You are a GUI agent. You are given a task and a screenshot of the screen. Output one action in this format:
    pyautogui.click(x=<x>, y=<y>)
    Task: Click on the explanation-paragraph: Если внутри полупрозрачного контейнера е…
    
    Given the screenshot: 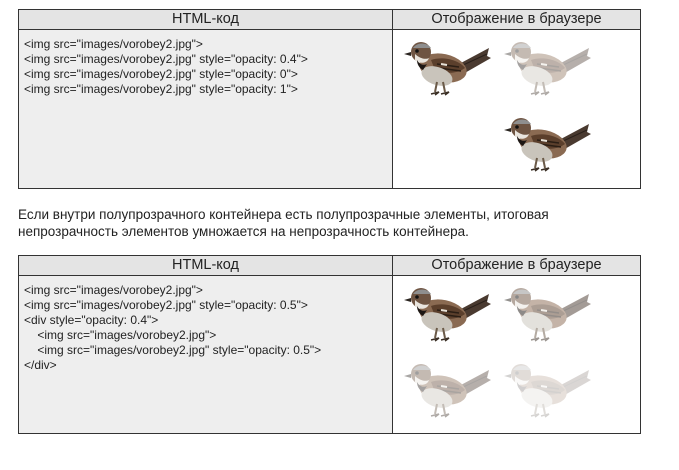 What is the action you would take?
    pyautogui.click(x=283, y=223)
    